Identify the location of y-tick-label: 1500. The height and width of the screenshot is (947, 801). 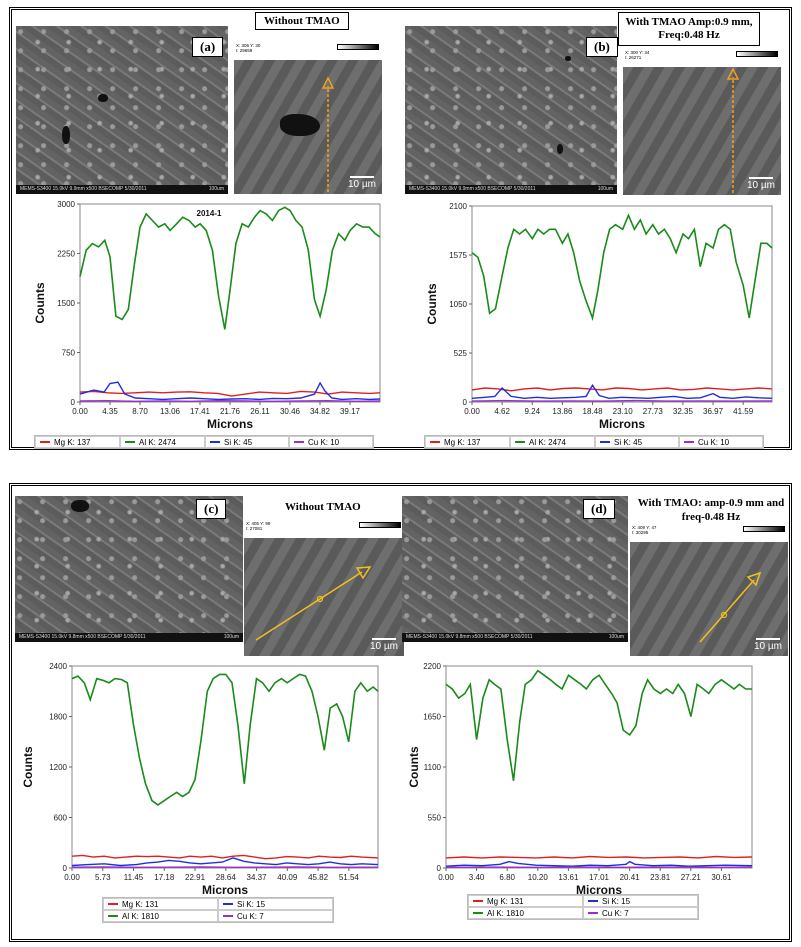
(66, 303).